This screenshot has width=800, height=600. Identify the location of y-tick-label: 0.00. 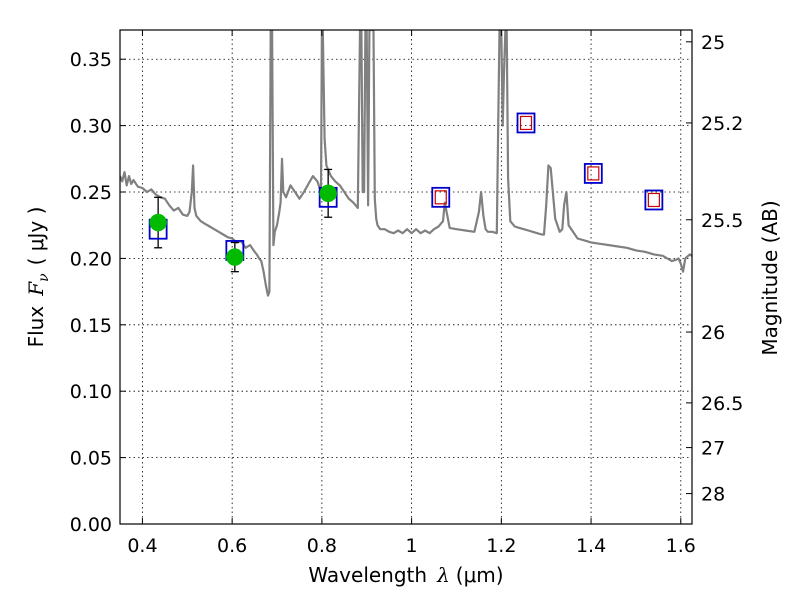
(91, 525).